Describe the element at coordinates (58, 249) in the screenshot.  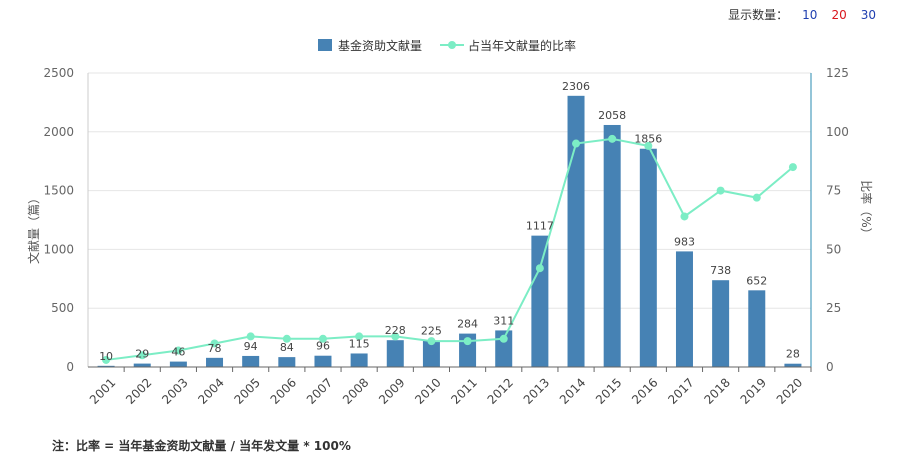
I see `y-left-tick-label: 1000` at that location.